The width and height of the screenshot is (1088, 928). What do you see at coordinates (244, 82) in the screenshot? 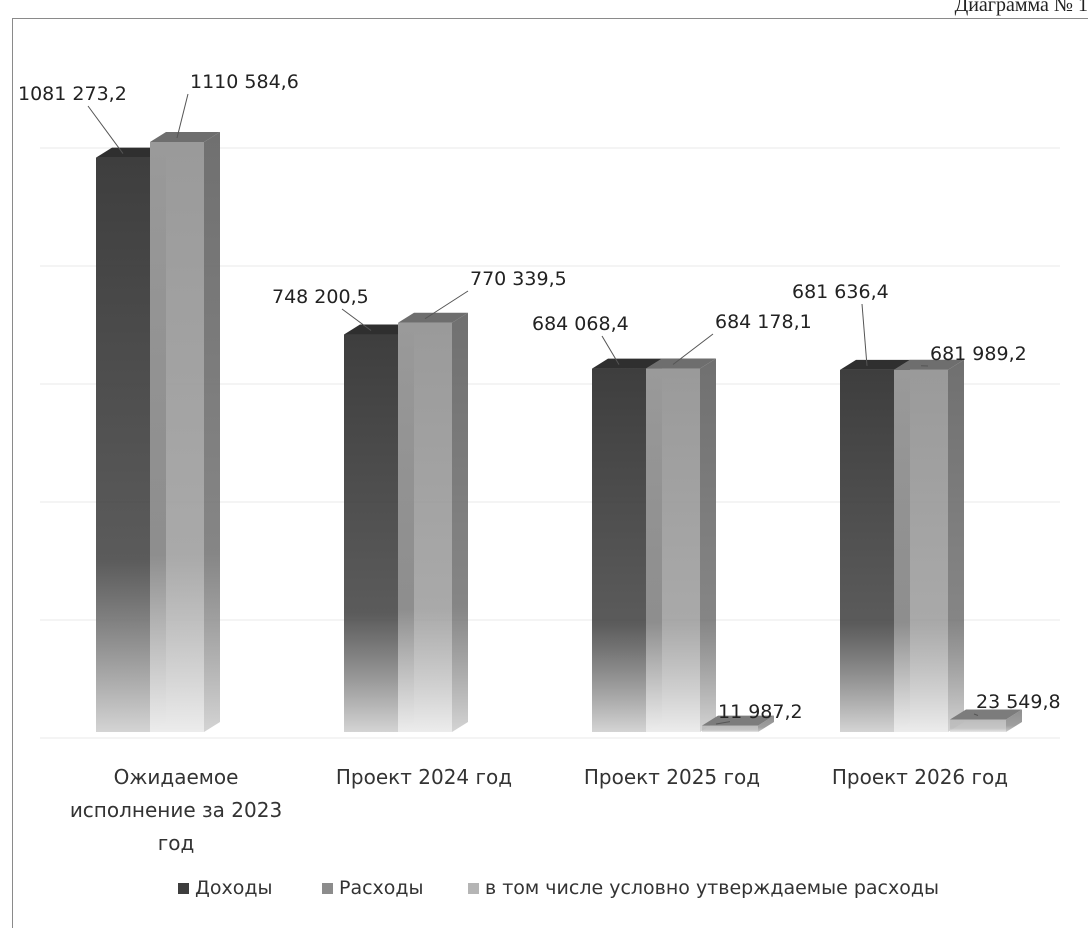
I see `data-label: 1110 584,6` at bounding box center [244, 82].